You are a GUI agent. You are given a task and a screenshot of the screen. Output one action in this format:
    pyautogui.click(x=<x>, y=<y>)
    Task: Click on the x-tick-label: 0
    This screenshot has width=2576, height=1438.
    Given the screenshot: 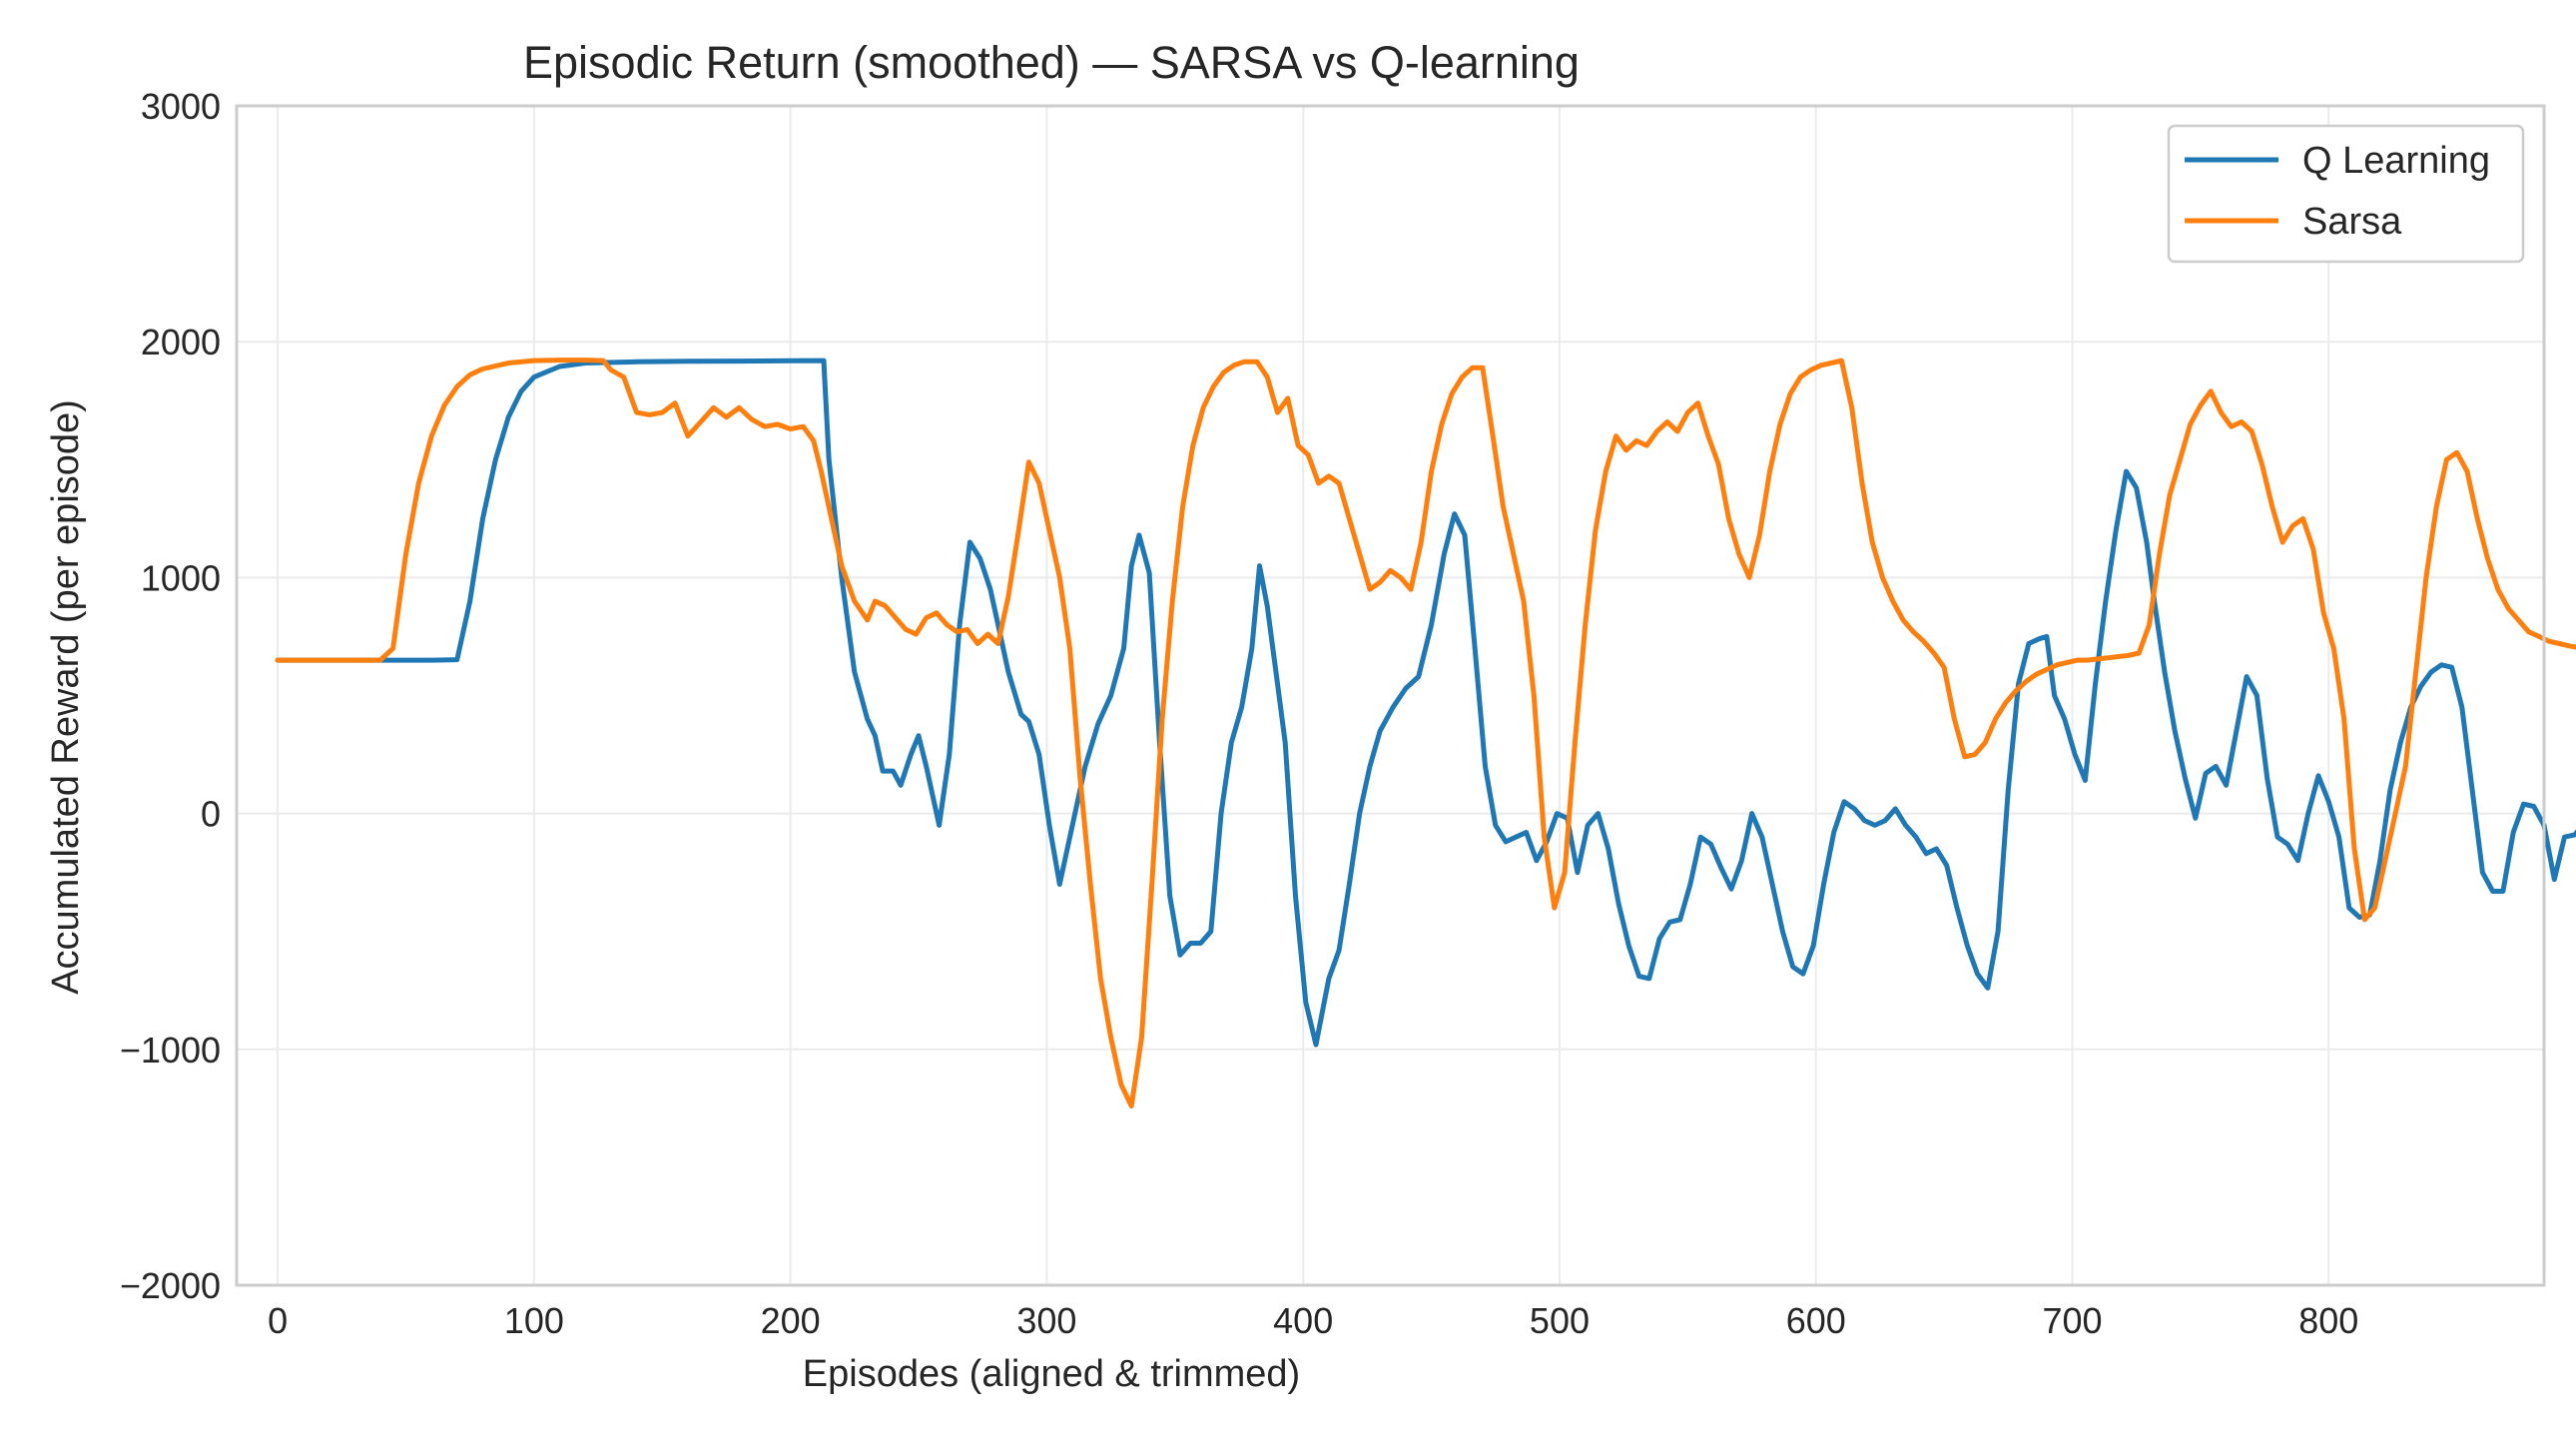 What is the action you would take?
    pyautogui.click(x=278, y=1320)
    